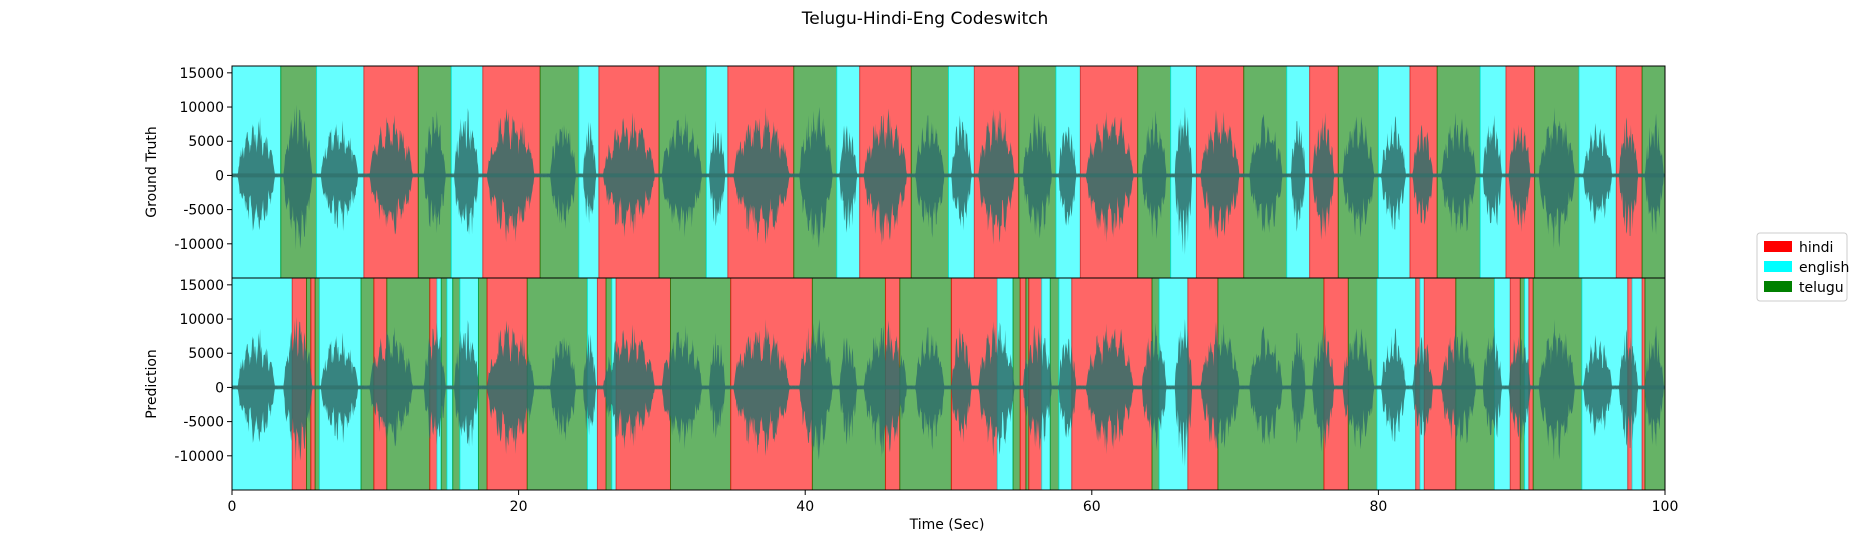 This screenshot has width=1850, height=550. I want to click on legend-label-telugu: telugu, so click(1821, 288).